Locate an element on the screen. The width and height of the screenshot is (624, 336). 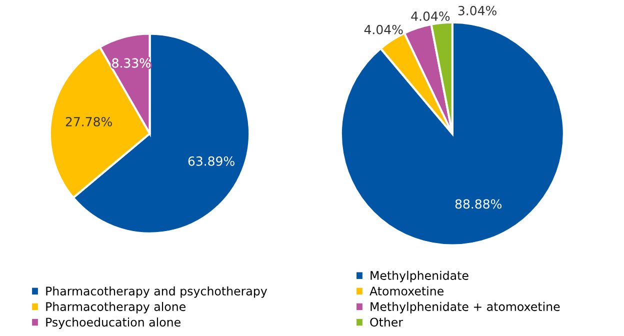
data-label: 3.04% is located at coordinates (477, 11).